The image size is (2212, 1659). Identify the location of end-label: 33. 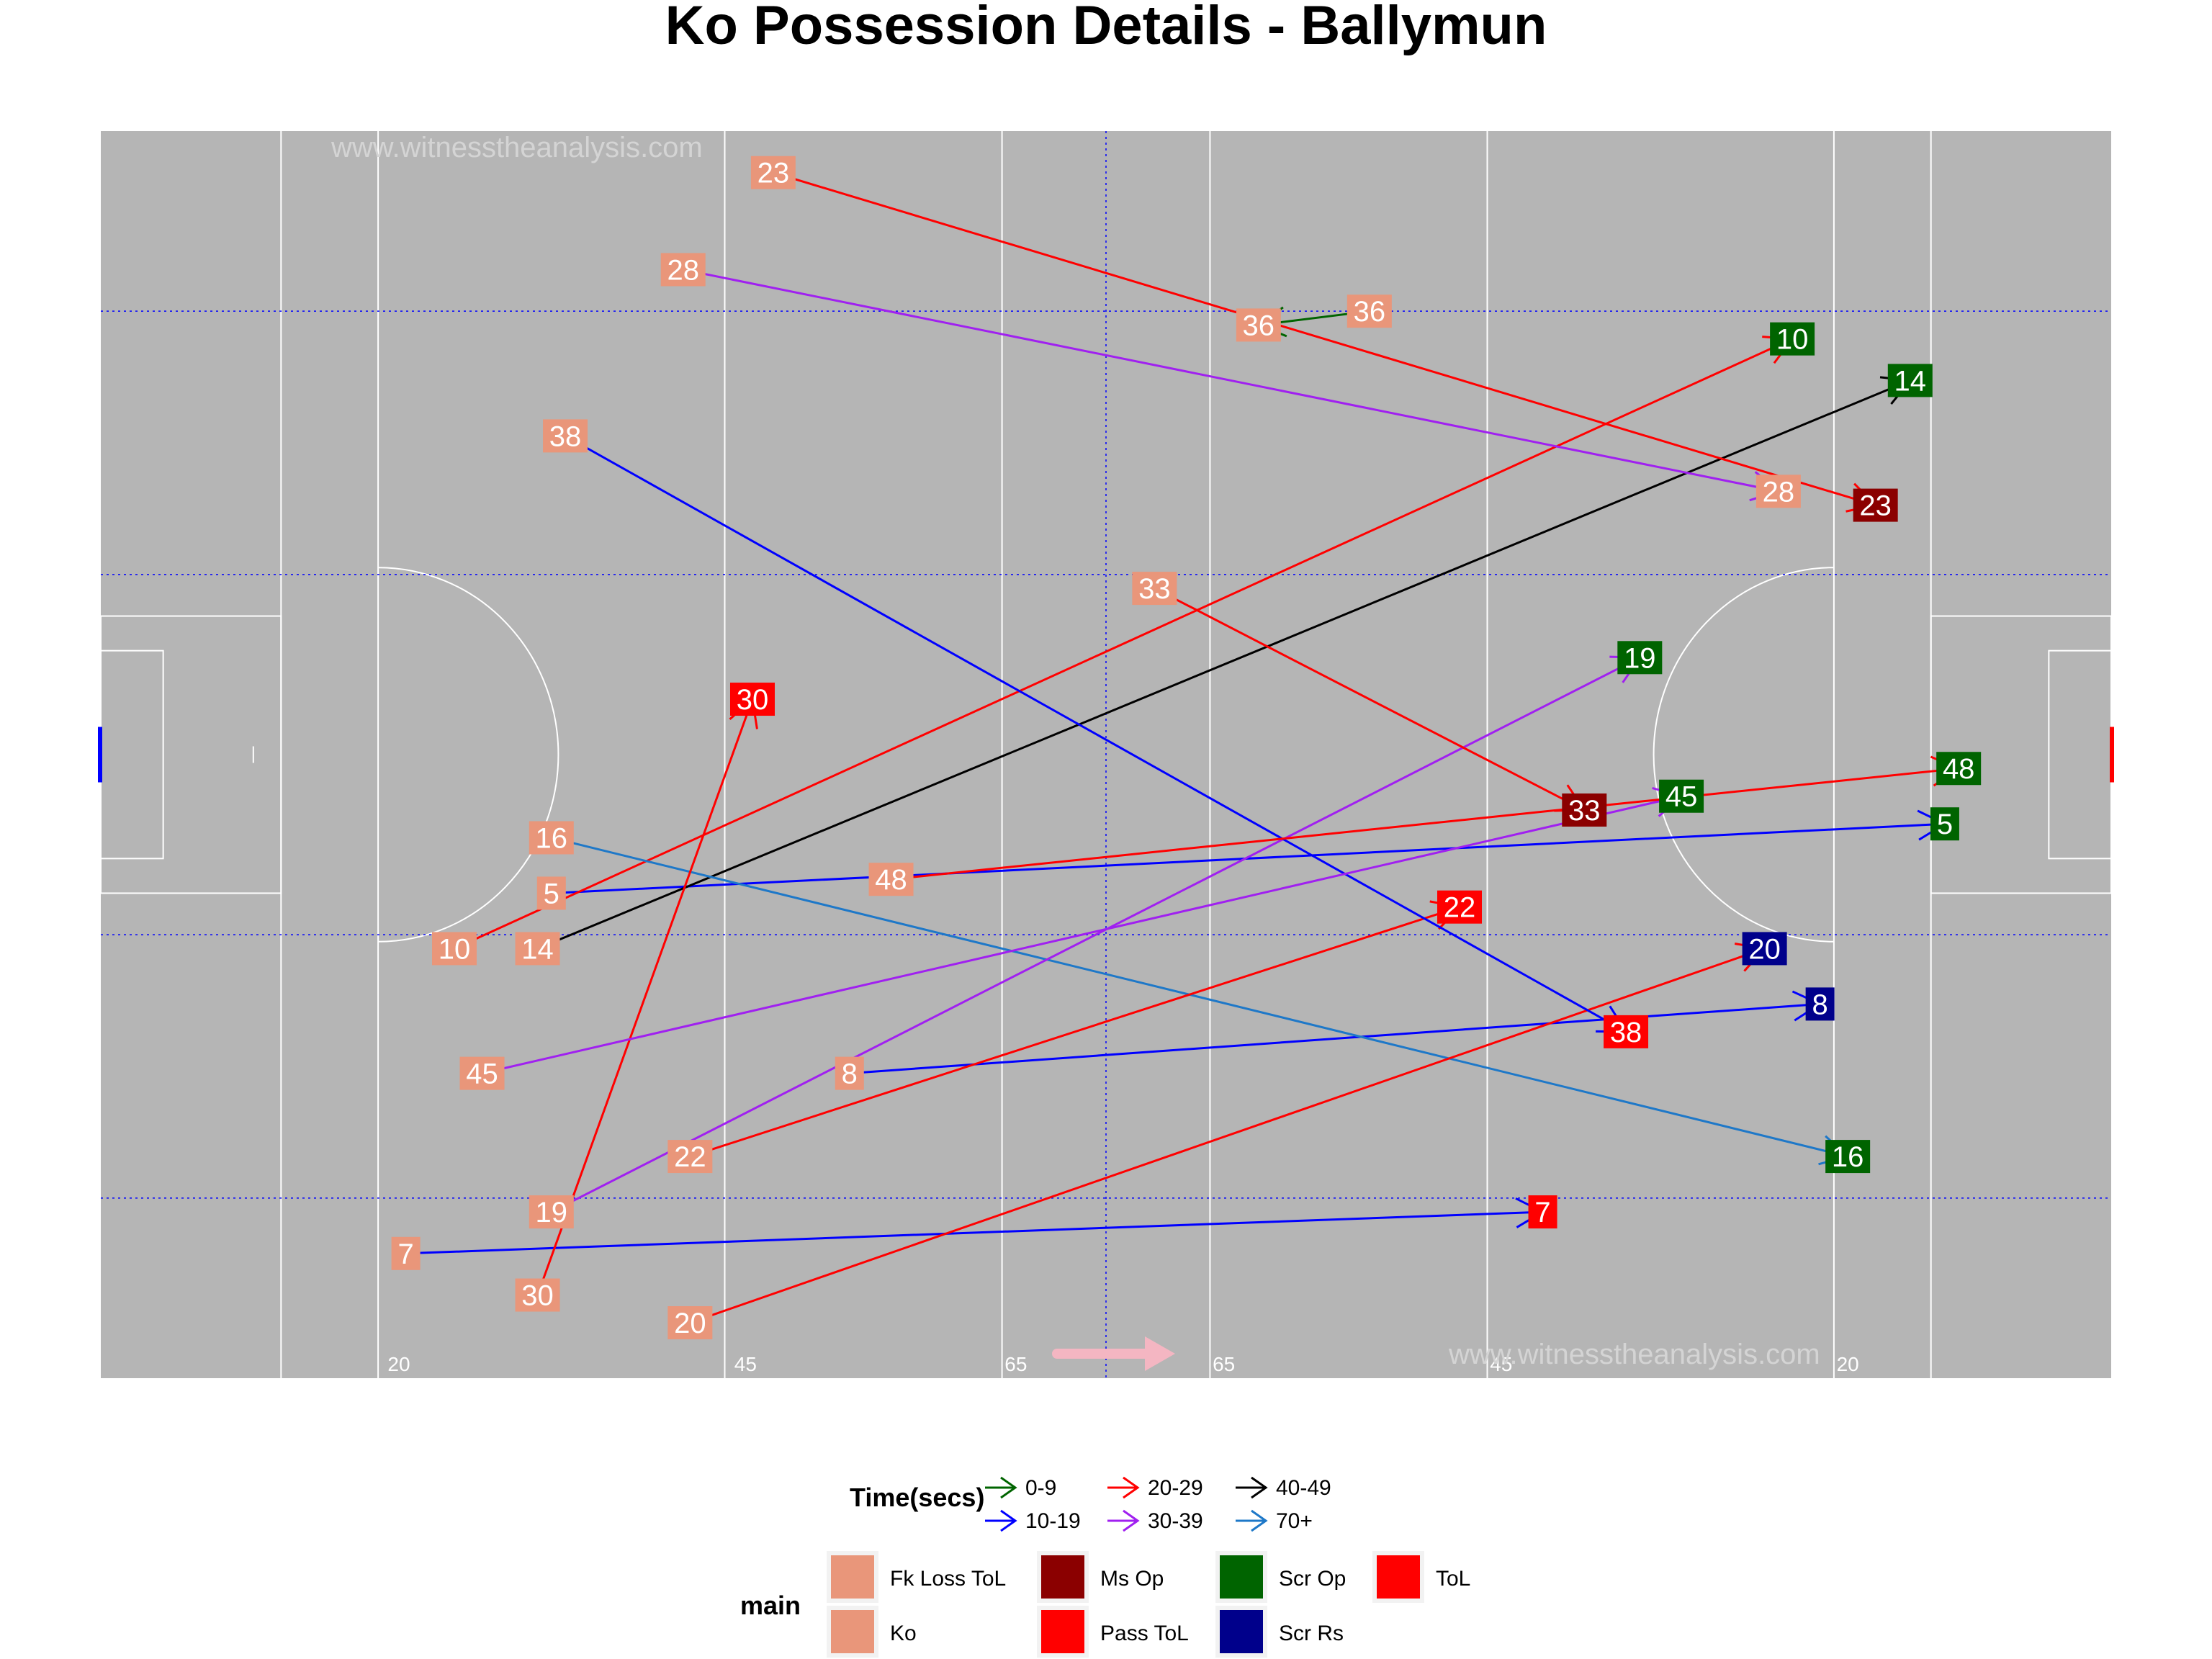
(1584, 810).